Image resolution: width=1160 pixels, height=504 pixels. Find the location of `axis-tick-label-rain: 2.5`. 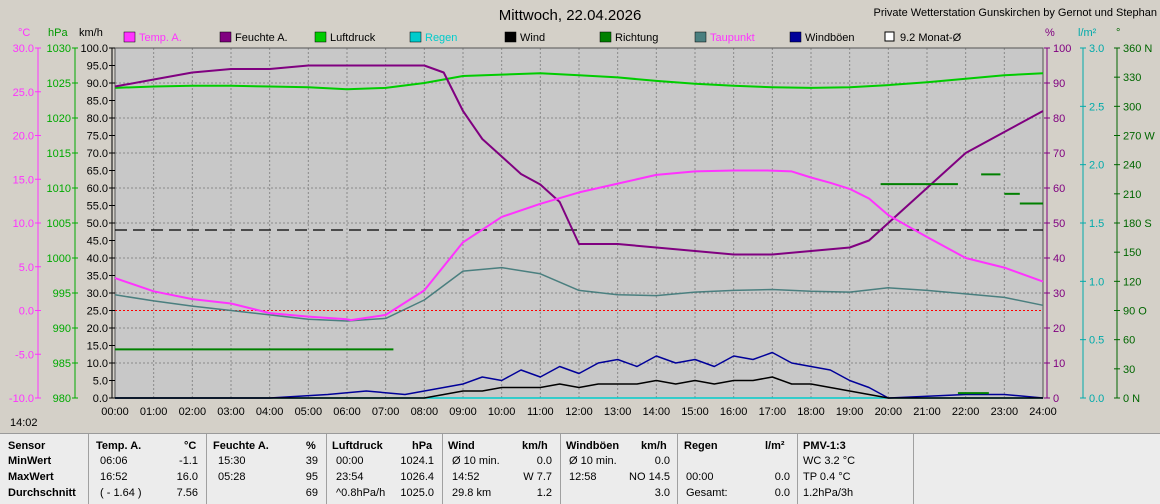

axis-tick-label-rain: 2.5 is located at coordinates (1096, 107).